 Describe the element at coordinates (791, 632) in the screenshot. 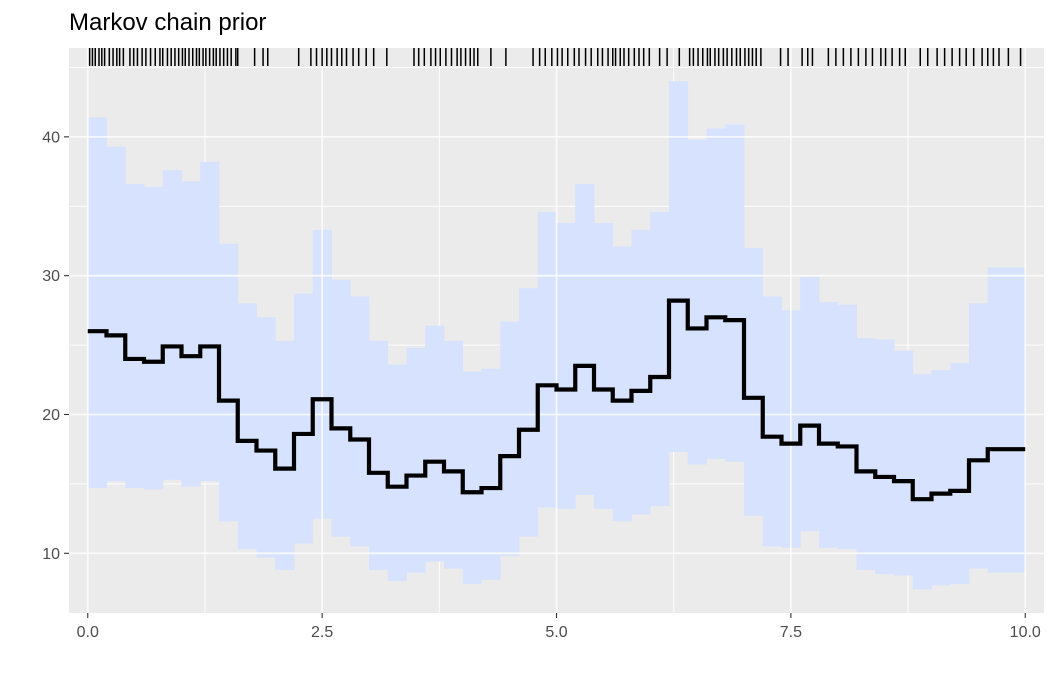

I see `x-tick-label: 7.5` at that location.